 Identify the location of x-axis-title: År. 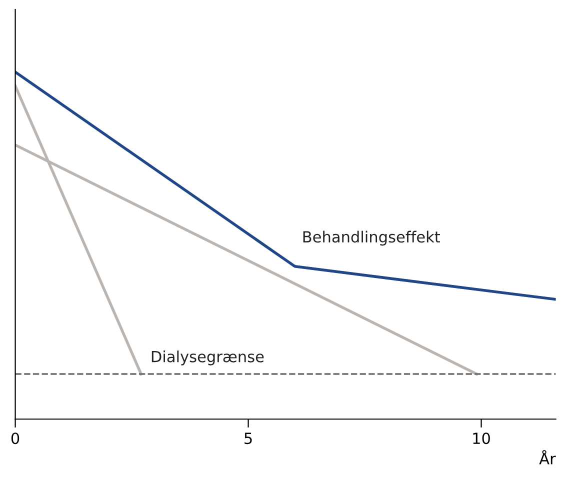
(547, 457).